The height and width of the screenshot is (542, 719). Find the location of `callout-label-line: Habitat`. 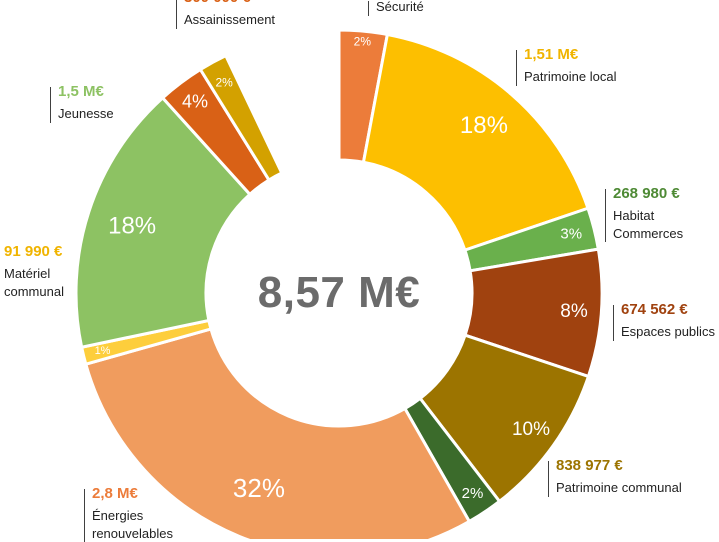

callout-label-line: Habitat is located at coordinates (634, 215).